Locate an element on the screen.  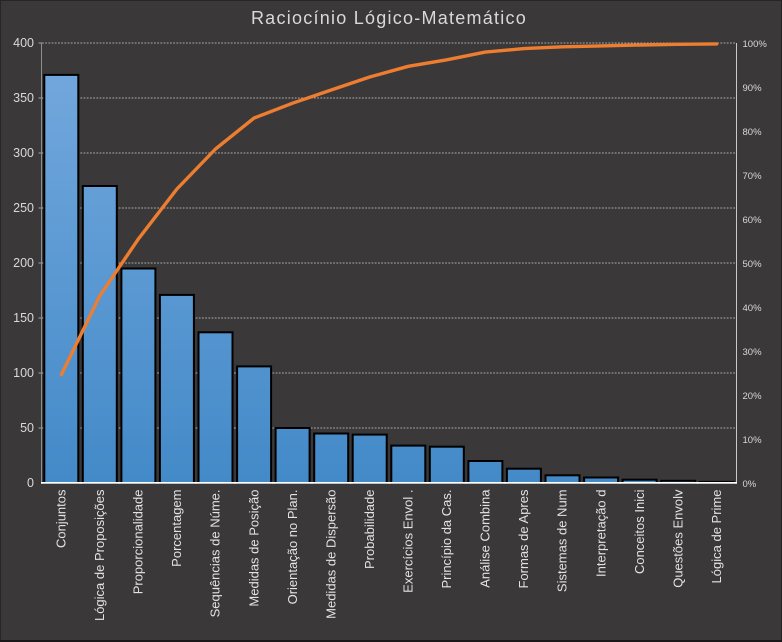
svg-text: 150 is located at coordinates (23, 318).